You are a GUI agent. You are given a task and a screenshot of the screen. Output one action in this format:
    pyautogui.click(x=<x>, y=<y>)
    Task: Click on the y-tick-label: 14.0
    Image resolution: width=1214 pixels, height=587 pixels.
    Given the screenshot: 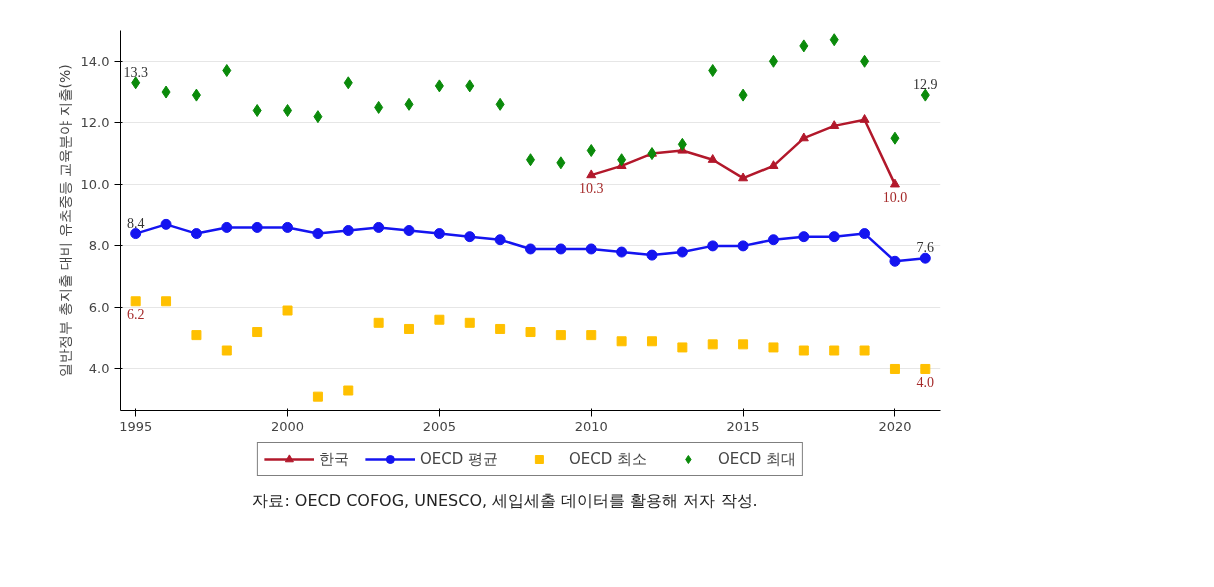 What is the action you would take?
    pyautogui.click(x=95, y=61)
    